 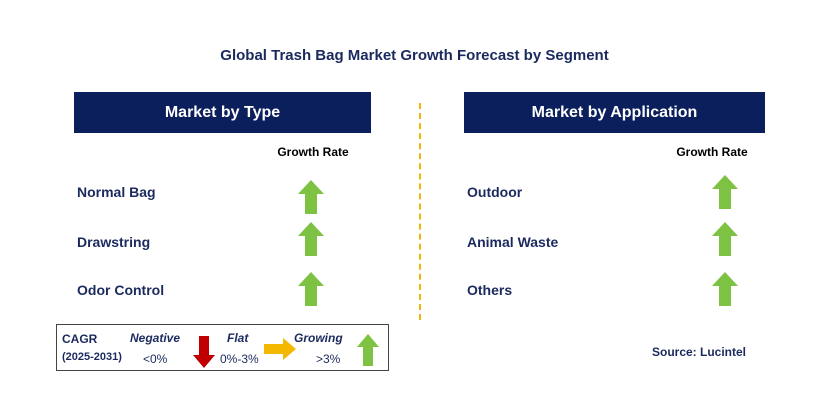 What do you see at coordinates (280, 349) in the screenshot?
I see `yellow-right-arrow-icon` at bounding box center [280, 349].